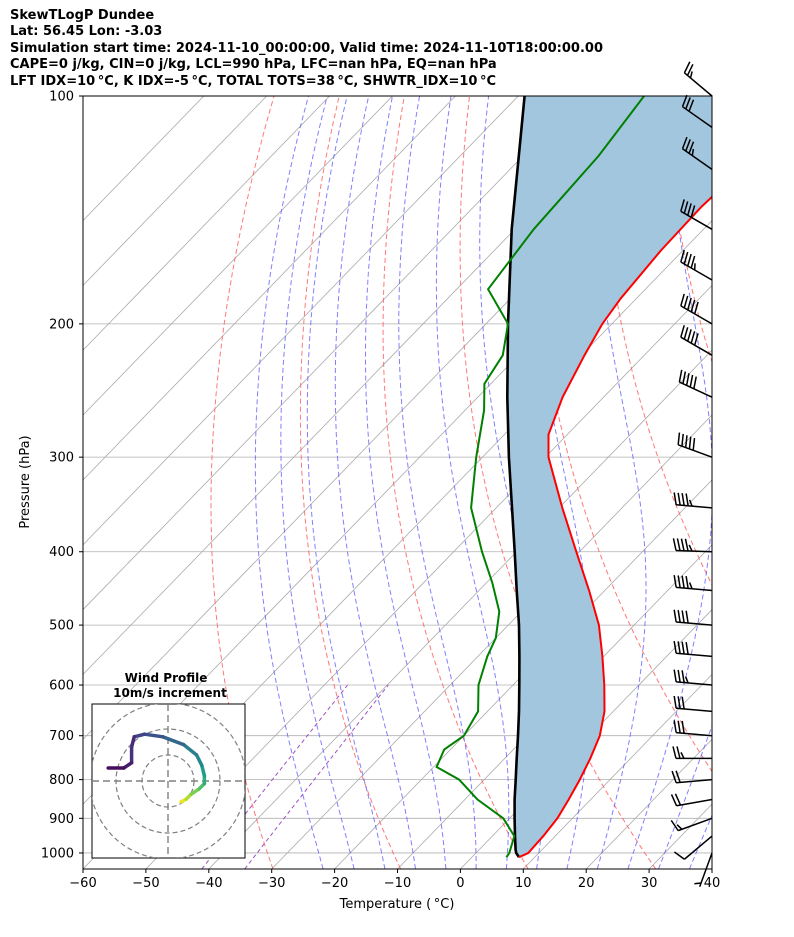 This screenshot has width=794, height=937. What do you see at coordinates (61, 458) in the screenshot?
I see `y-tick-label: 300` at bounding box center [61, 458].